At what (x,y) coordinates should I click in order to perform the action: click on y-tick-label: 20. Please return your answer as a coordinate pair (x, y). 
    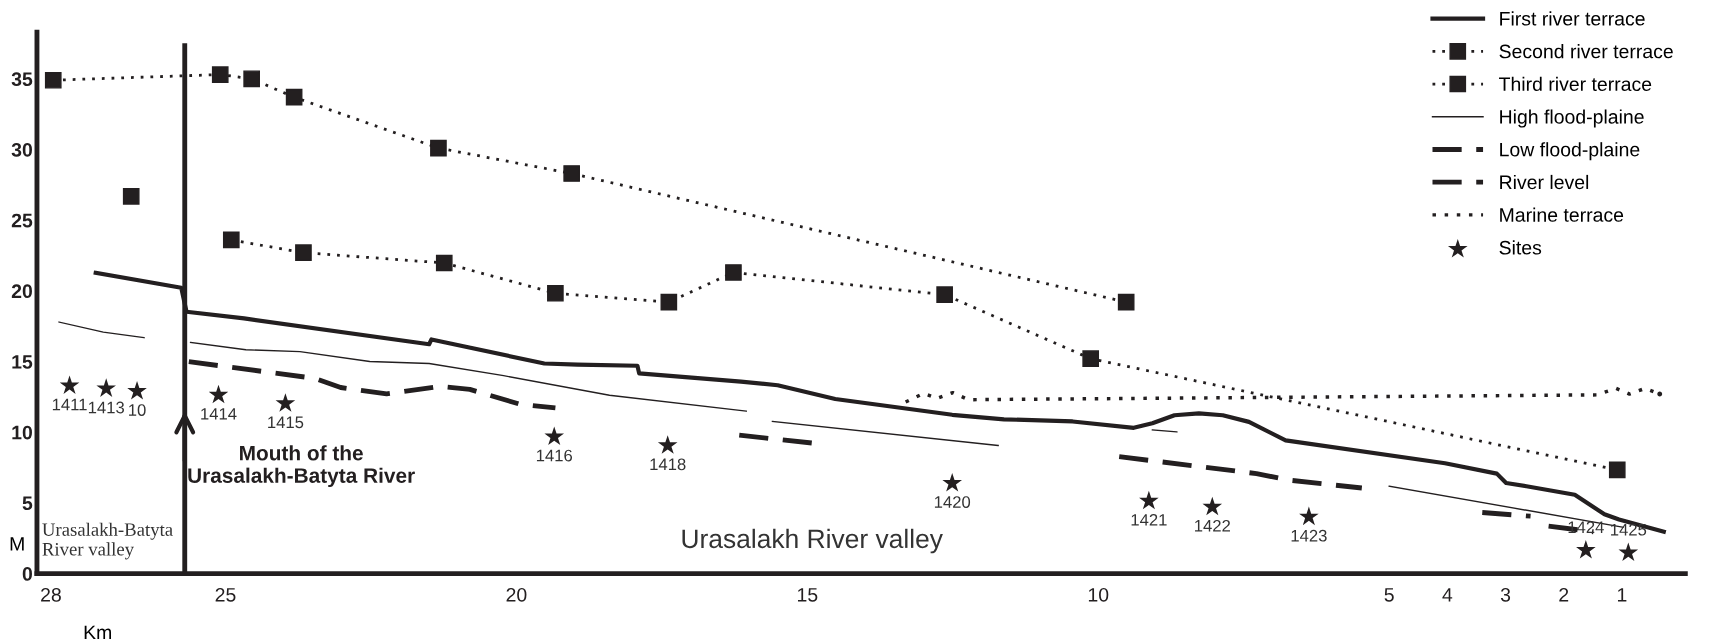
    Looking at the image, I should click on (21, 291).